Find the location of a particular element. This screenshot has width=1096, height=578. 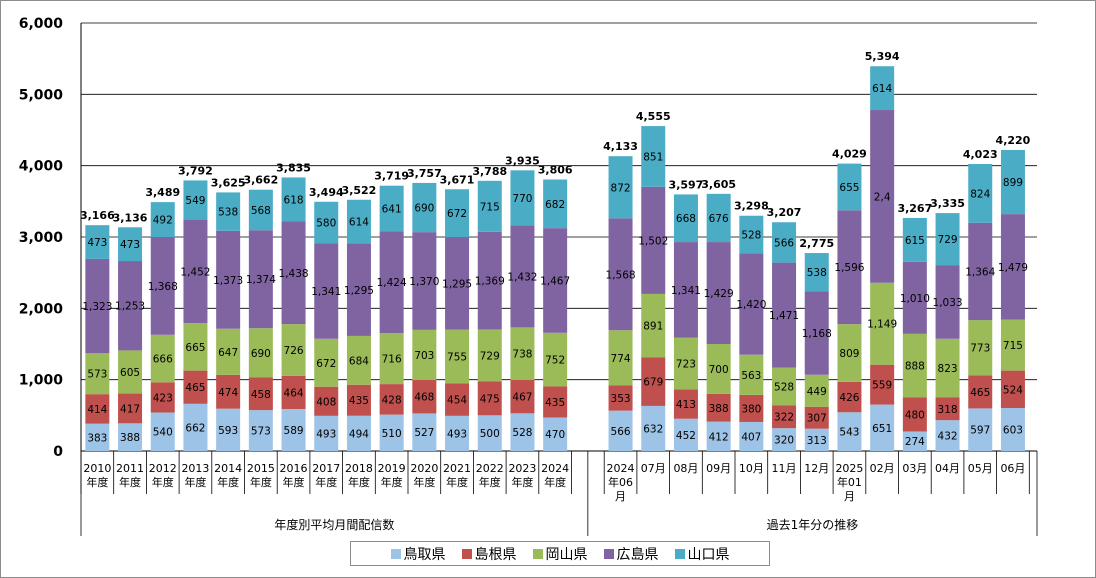

data-label: 470 is located at coordinates (555, 435).